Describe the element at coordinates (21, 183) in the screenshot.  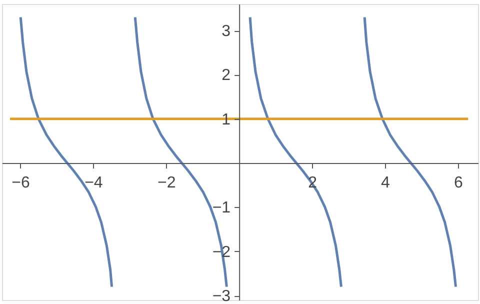
I see `x-tick-label: −6` at that location.